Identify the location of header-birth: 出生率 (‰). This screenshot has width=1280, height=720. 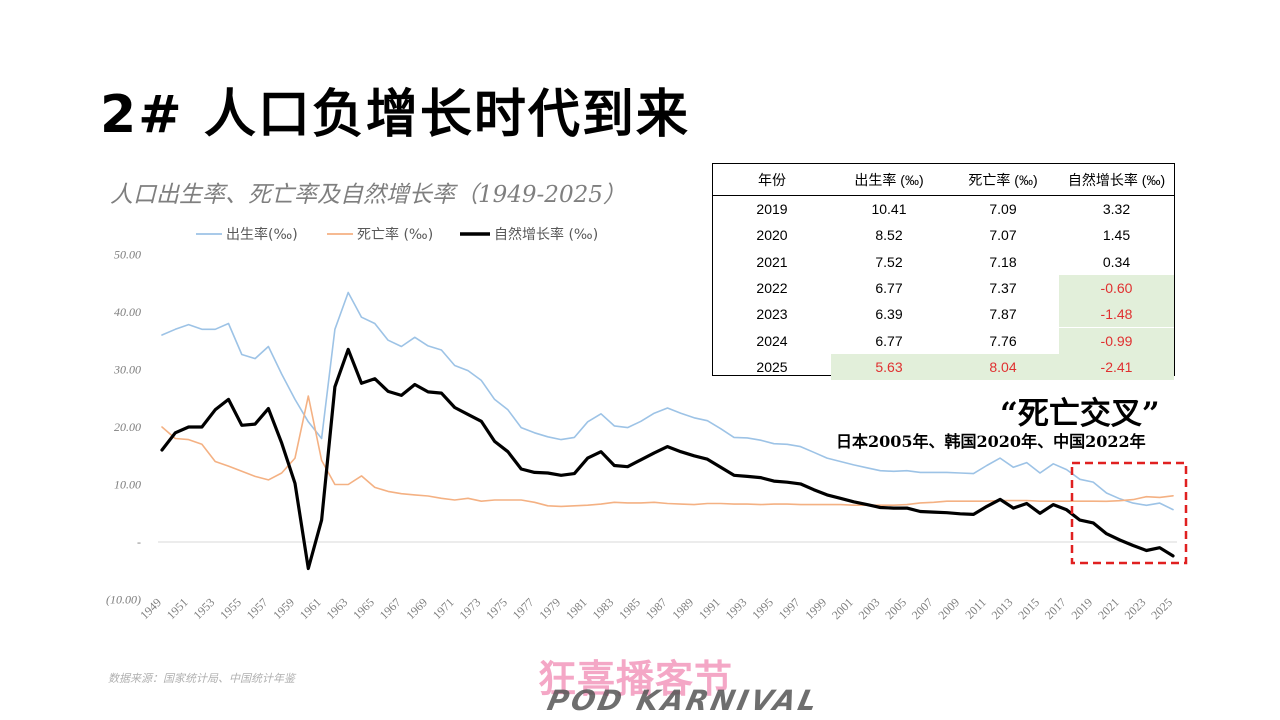
(889, 180).